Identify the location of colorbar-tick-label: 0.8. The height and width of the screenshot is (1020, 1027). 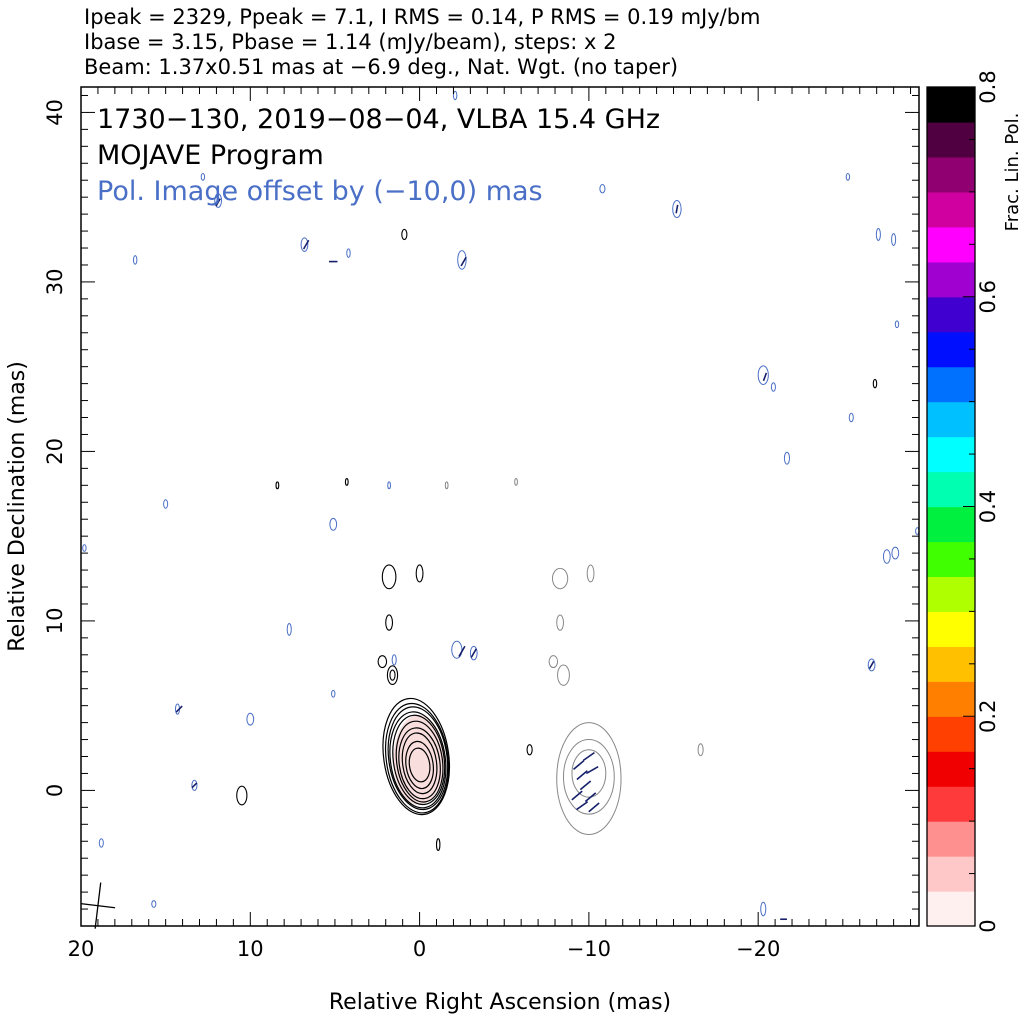
(988, 86).